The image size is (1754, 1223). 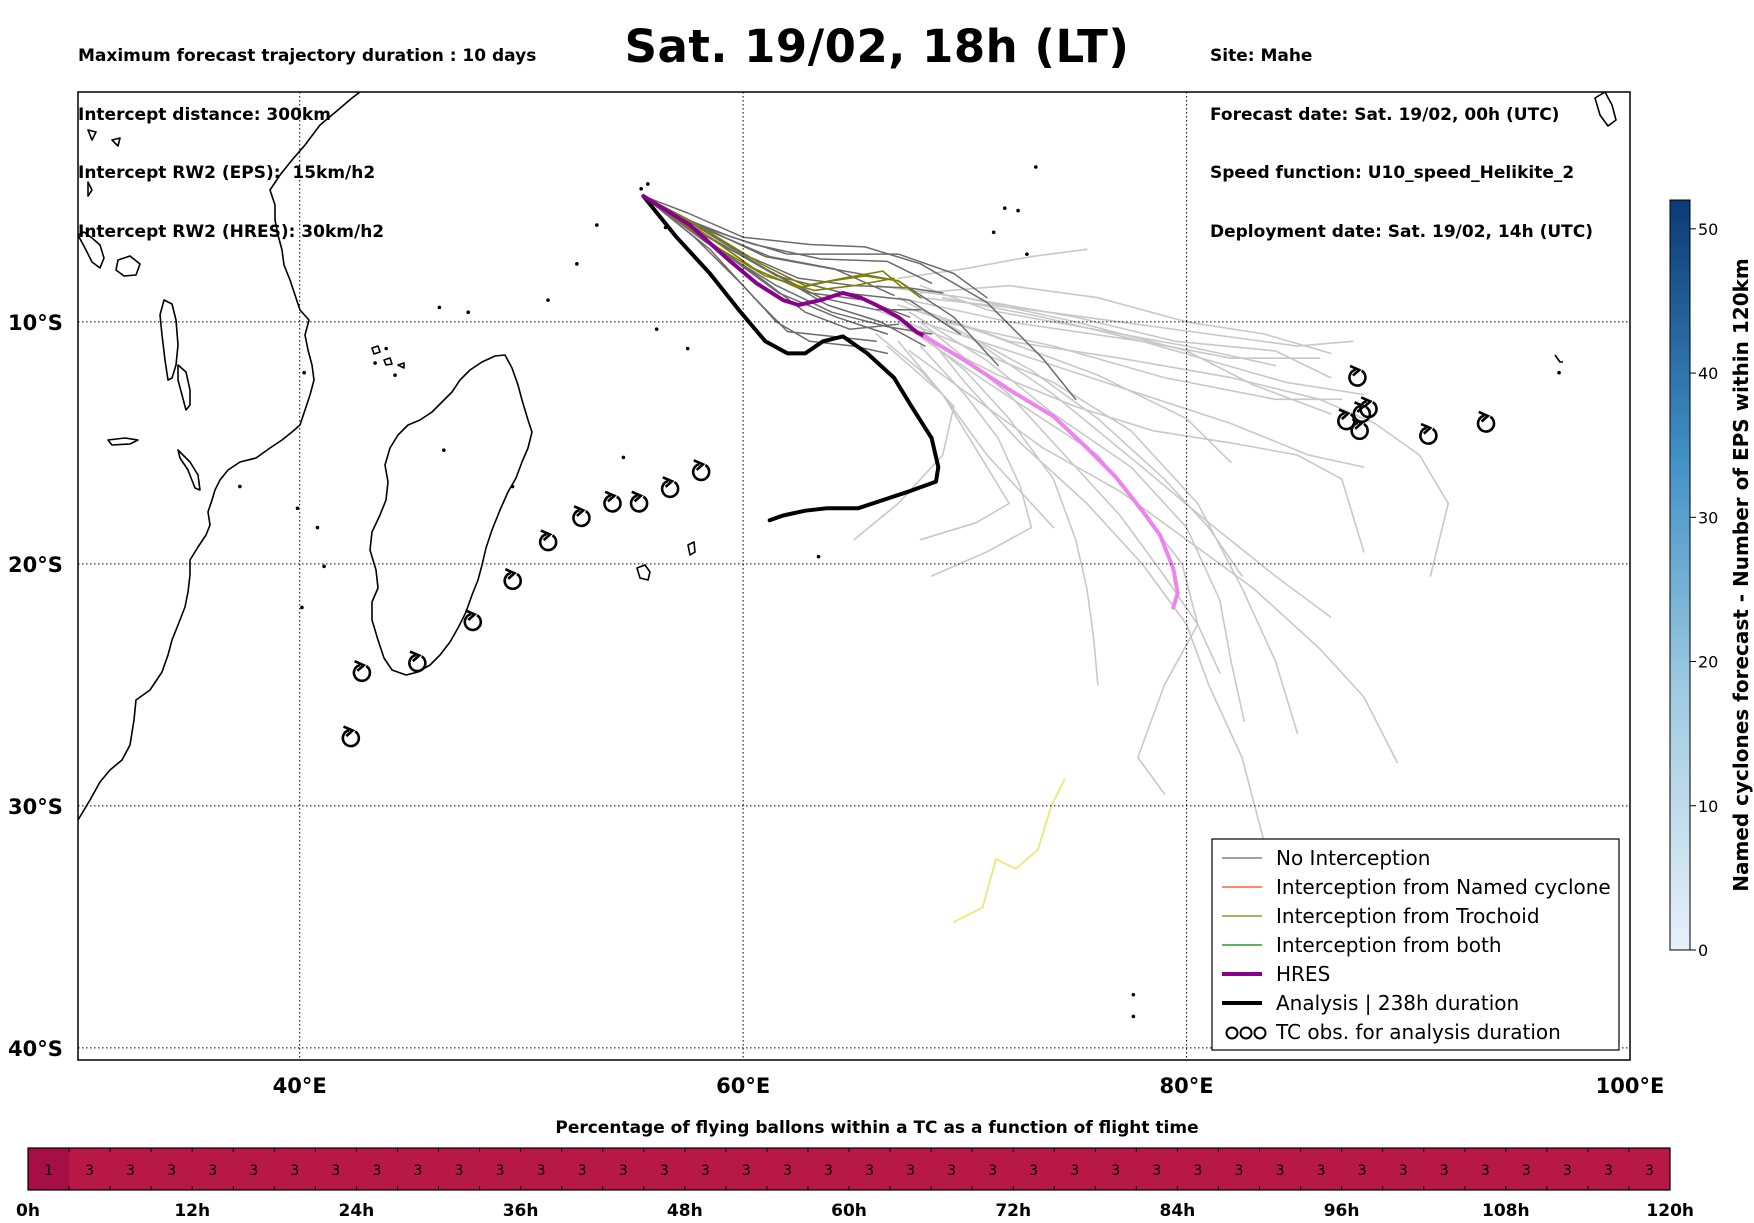 What do you see at coordinates (1385, 114) in the screenshot?
I see `header-right-line: Forecast date: Sat. 19/02, 00h (UTC)` at bounding box center [1385, 114].